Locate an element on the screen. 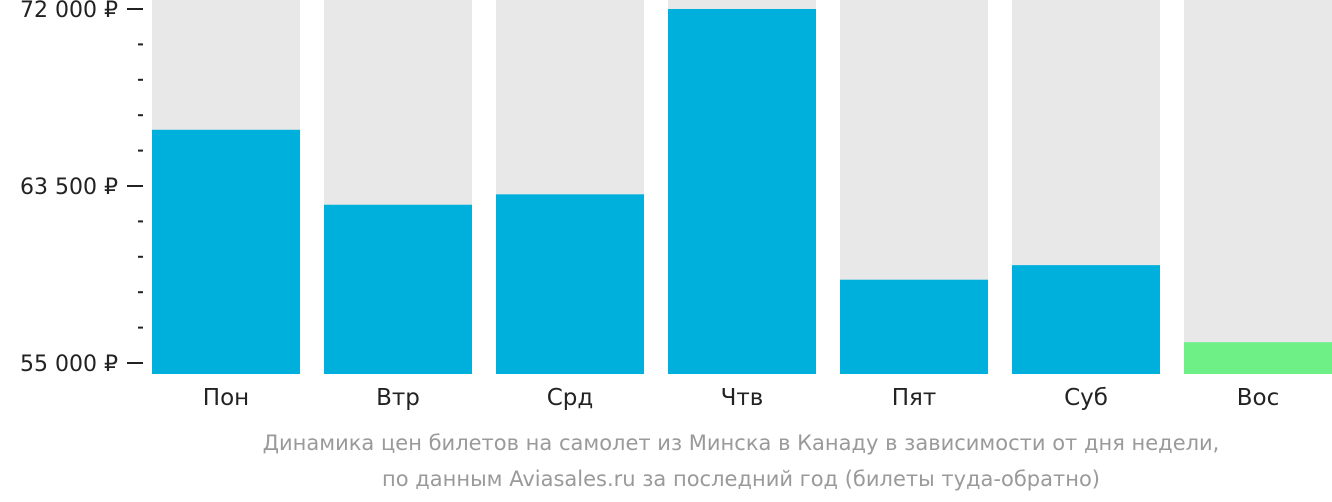 The height and width of the screenshot is (502, 1332). x-tick-label: Втр is located at coordinates (398, 398).